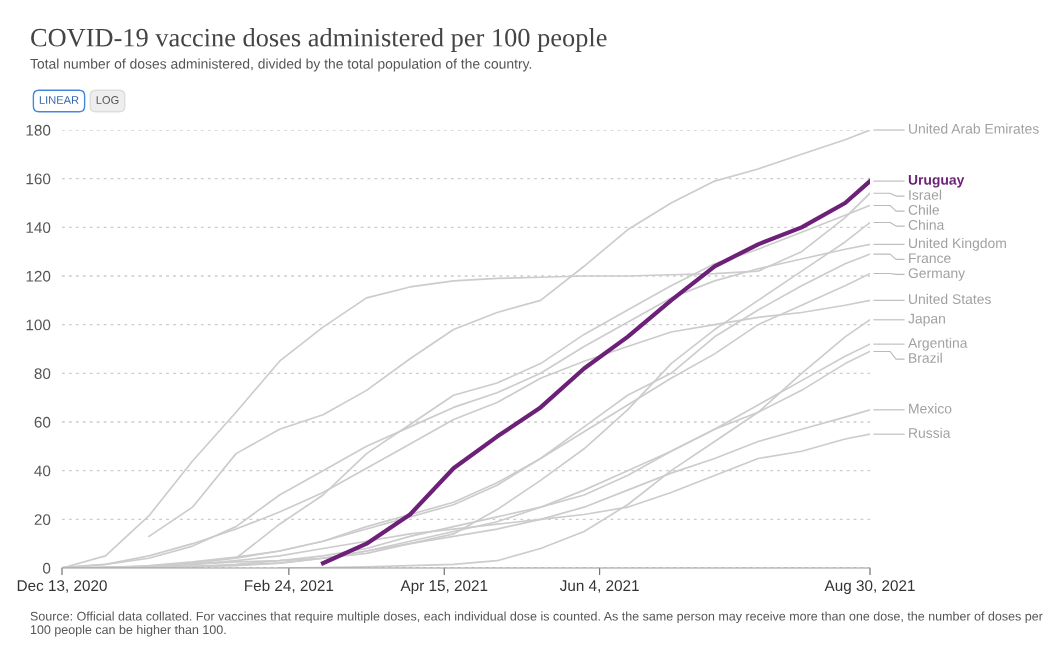 The width and height of the screenshot is (1048, 648). Describe the element at coordinates (925, 194) in the screenshot. I see `text: Israel` at that location.